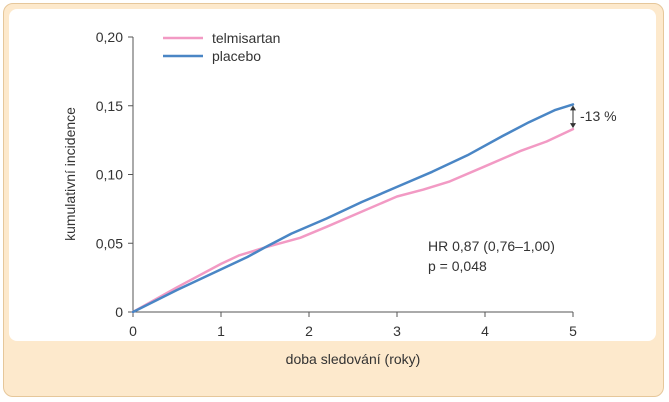 Image resolution: width=669 pixels, height=402 pixels. What do you see at coordinates (221, 47) in the screenshot?
I see `legend: telmisartan placebo` at bounding box center [221, 47].